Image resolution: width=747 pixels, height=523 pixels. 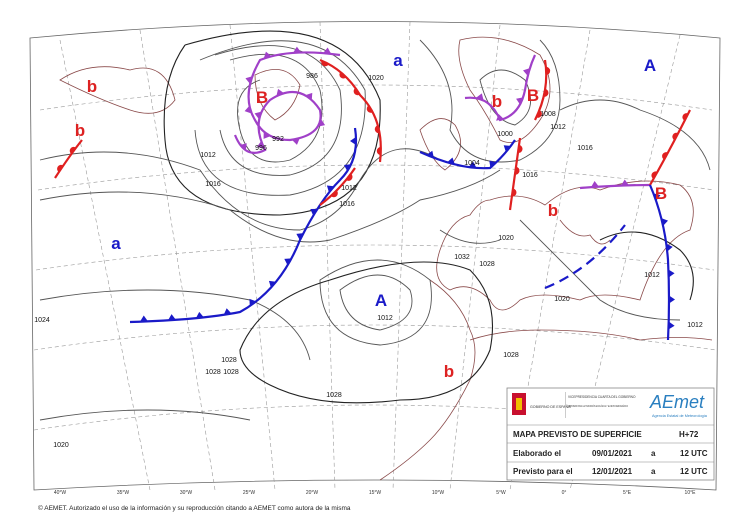 I want to click on isobar-label: 1024, so click(x=42, y=320).